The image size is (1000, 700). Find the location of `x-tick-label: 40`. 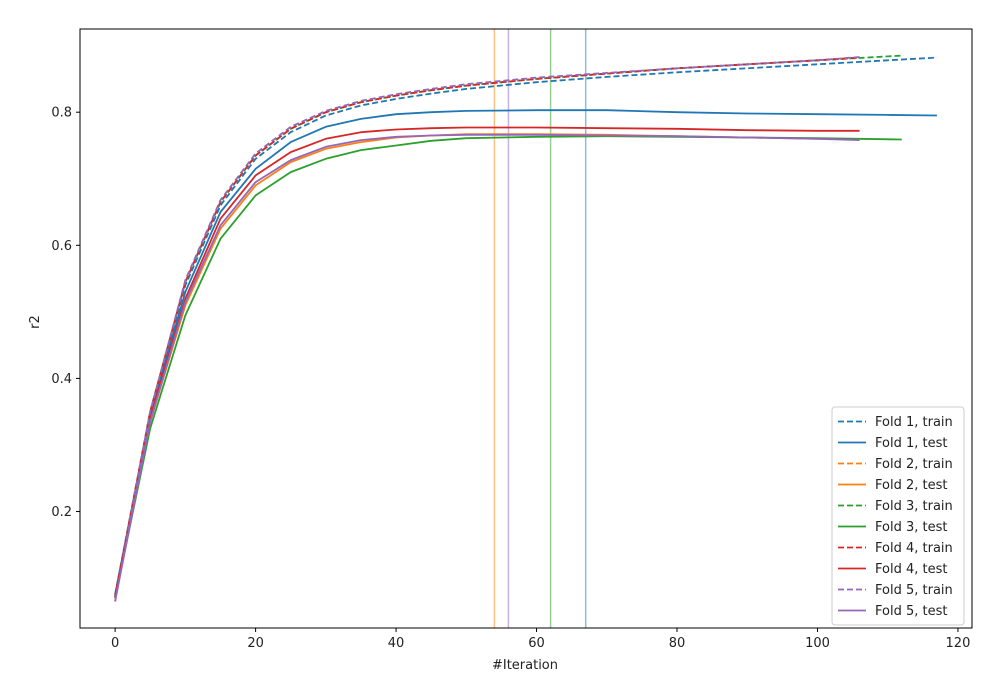

x-tick-label: 40 is located at coordinates (396, 643).